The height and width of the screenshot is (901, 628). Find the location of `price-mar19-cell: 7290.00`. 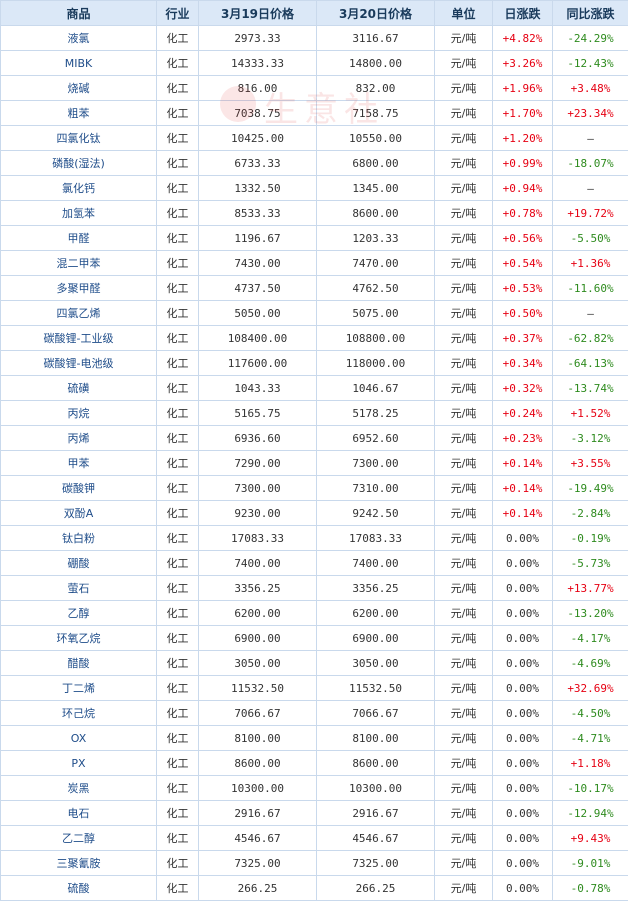

price-mar19-cell: 7290.00 is located at coordinates (257, 463).